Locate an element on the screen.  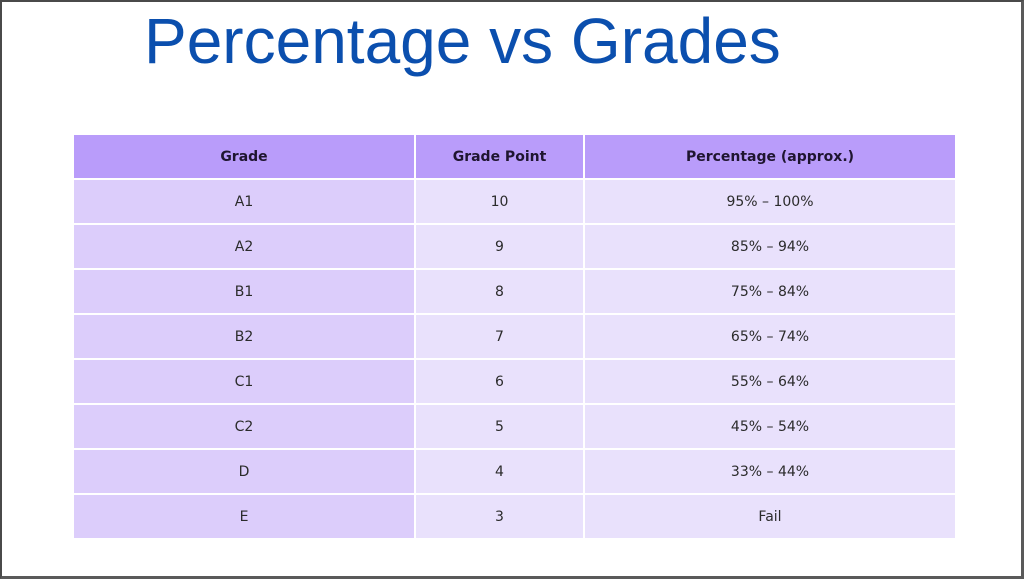
cell-percentage: 33% – 44% is located at coordinates (770, 471).